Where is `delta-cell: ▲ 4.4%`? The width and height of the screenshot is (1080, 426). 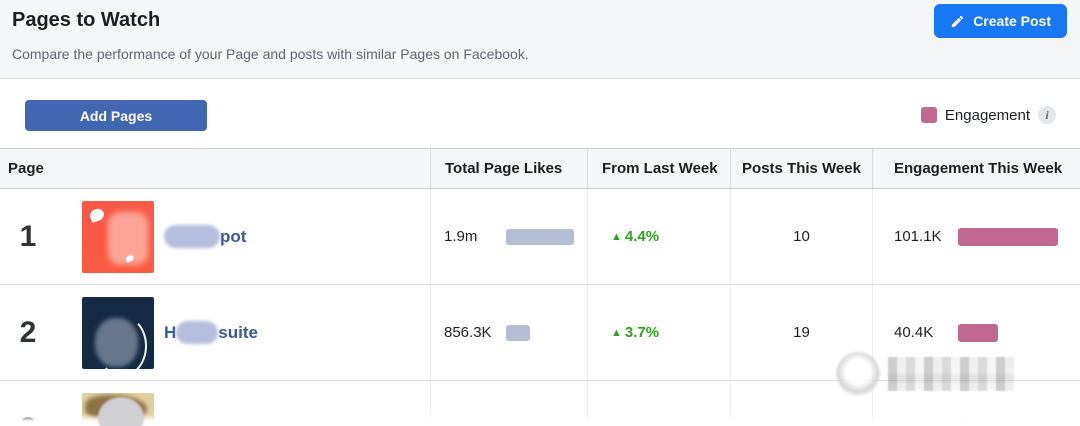 delta-cell: ▲ 4.4% is located at coordinates (658, 236).